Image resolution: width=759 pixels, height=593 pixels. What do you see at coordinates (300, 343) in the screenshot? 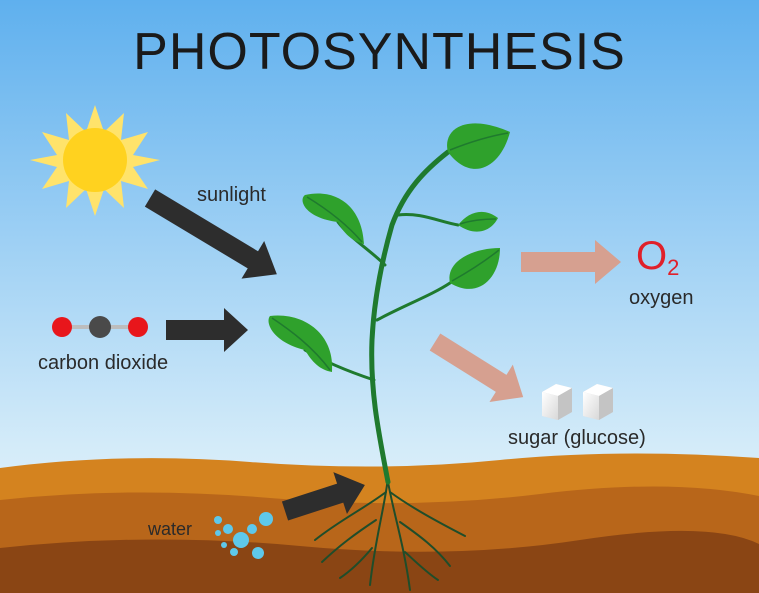
I see `leaf-left-lower` at bounding box center [300, 343].